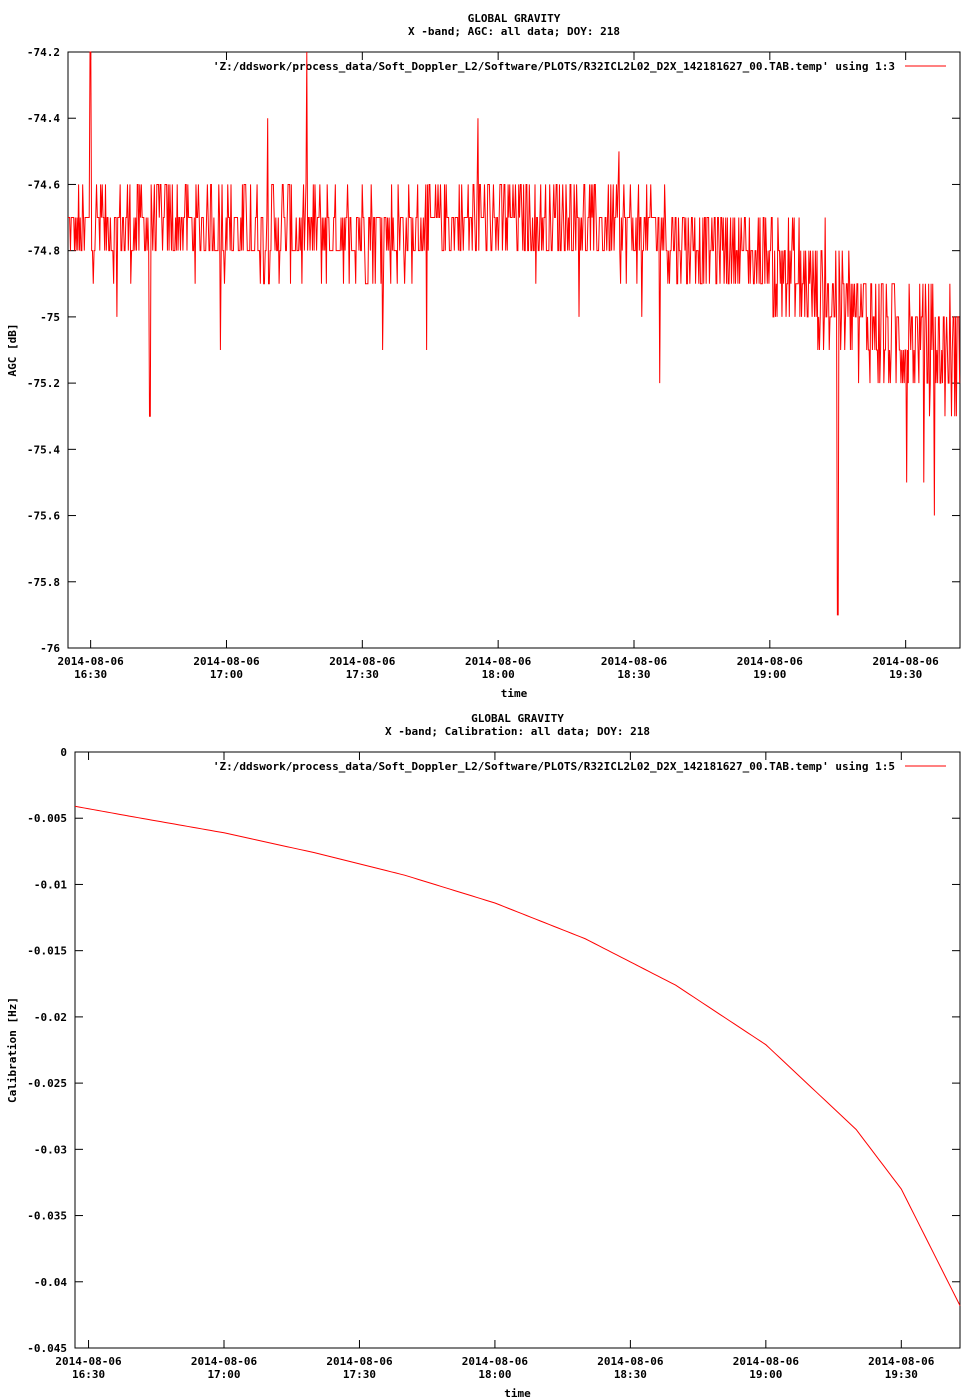  What do you see at coordinates (43, 251) in the screenshot?
I see `y-tick-label: -74.8` at bounding box center [43, 251].